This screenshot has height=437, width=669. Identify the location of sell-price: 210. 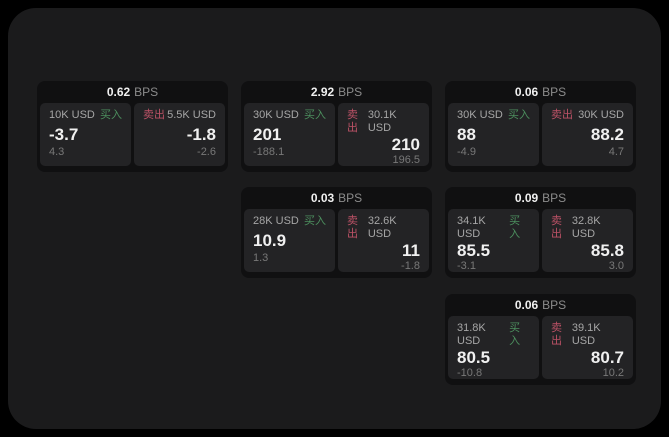
(405, 144).